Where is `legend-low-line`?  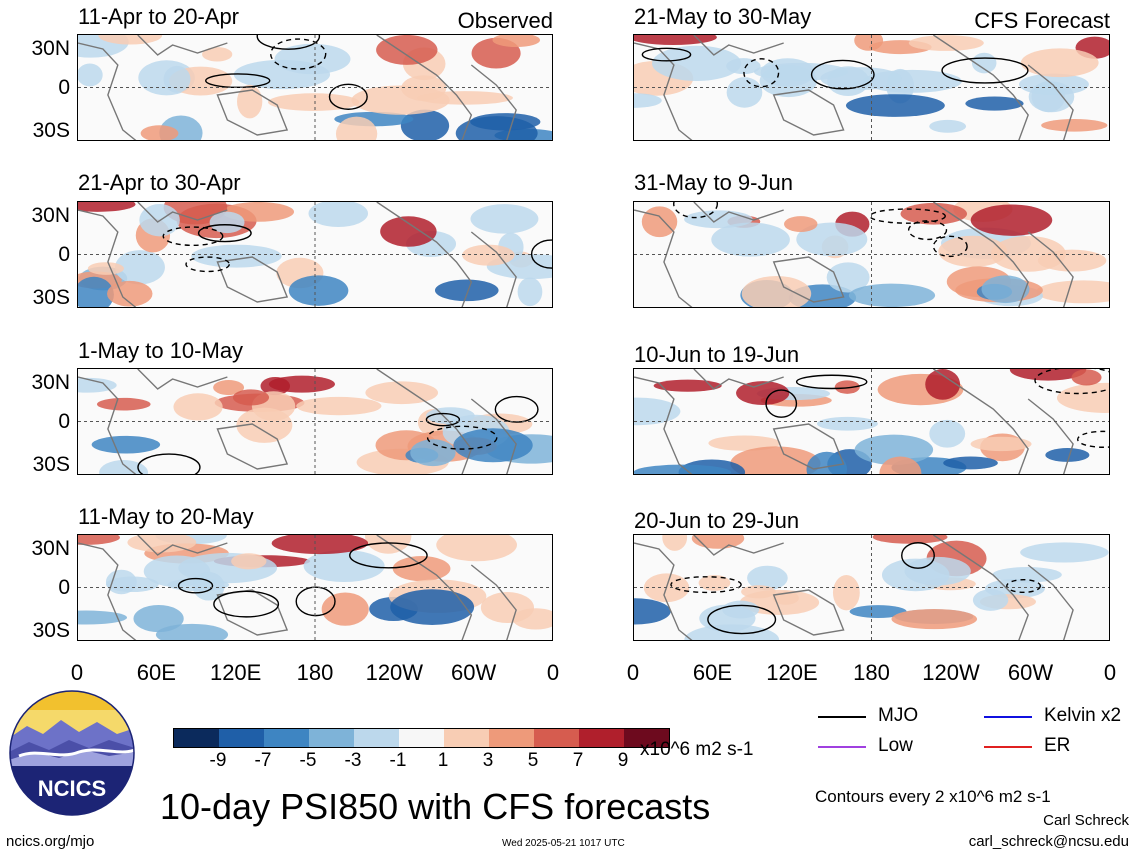 legend-low-line is located at coordinates (842, 747).